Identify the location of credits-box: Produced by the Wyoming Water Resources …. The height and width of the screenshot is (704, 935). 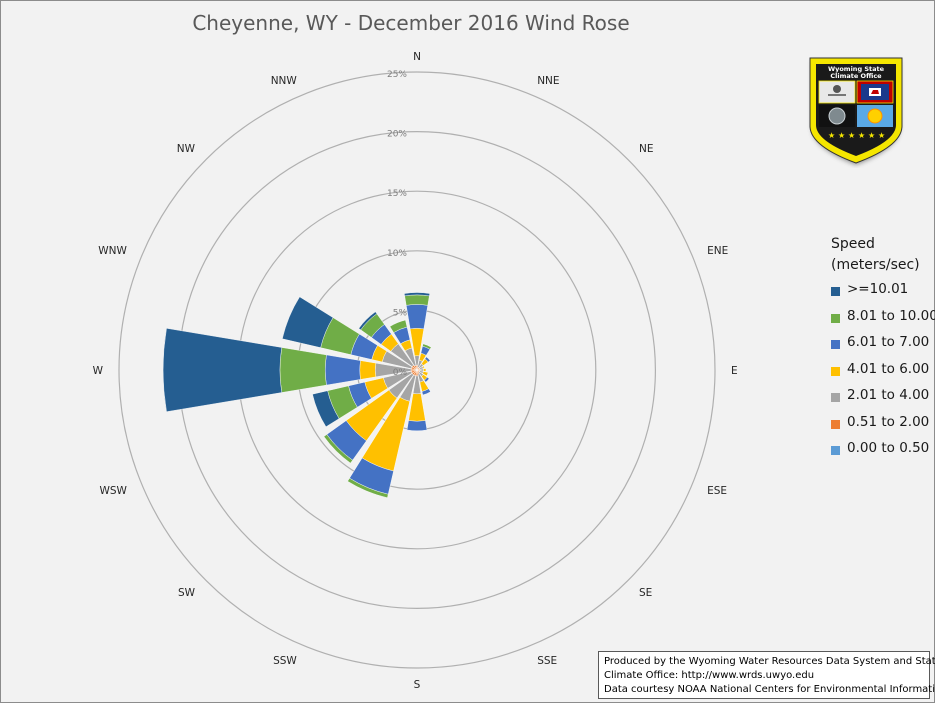
(764, 675).